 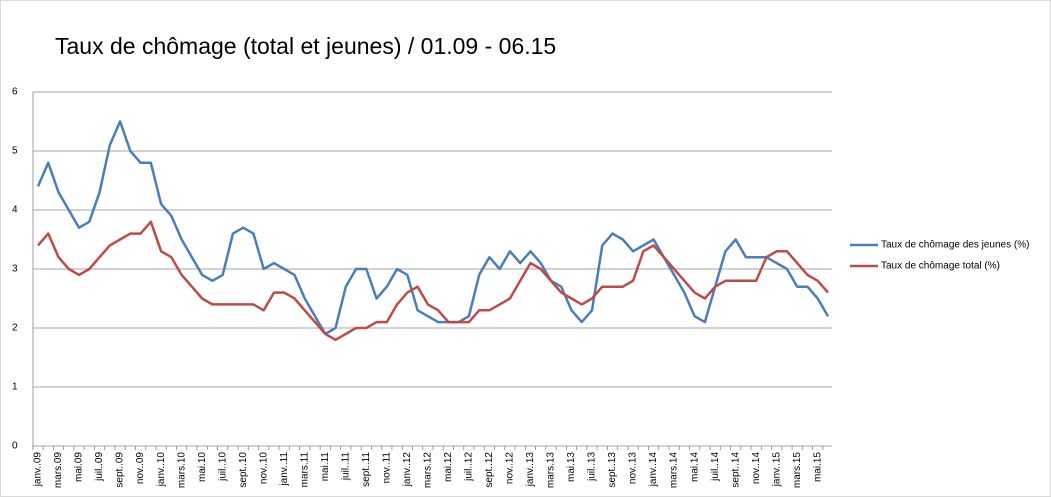 I want to click on y-tick-label: 2, so click(x=15, y=328).